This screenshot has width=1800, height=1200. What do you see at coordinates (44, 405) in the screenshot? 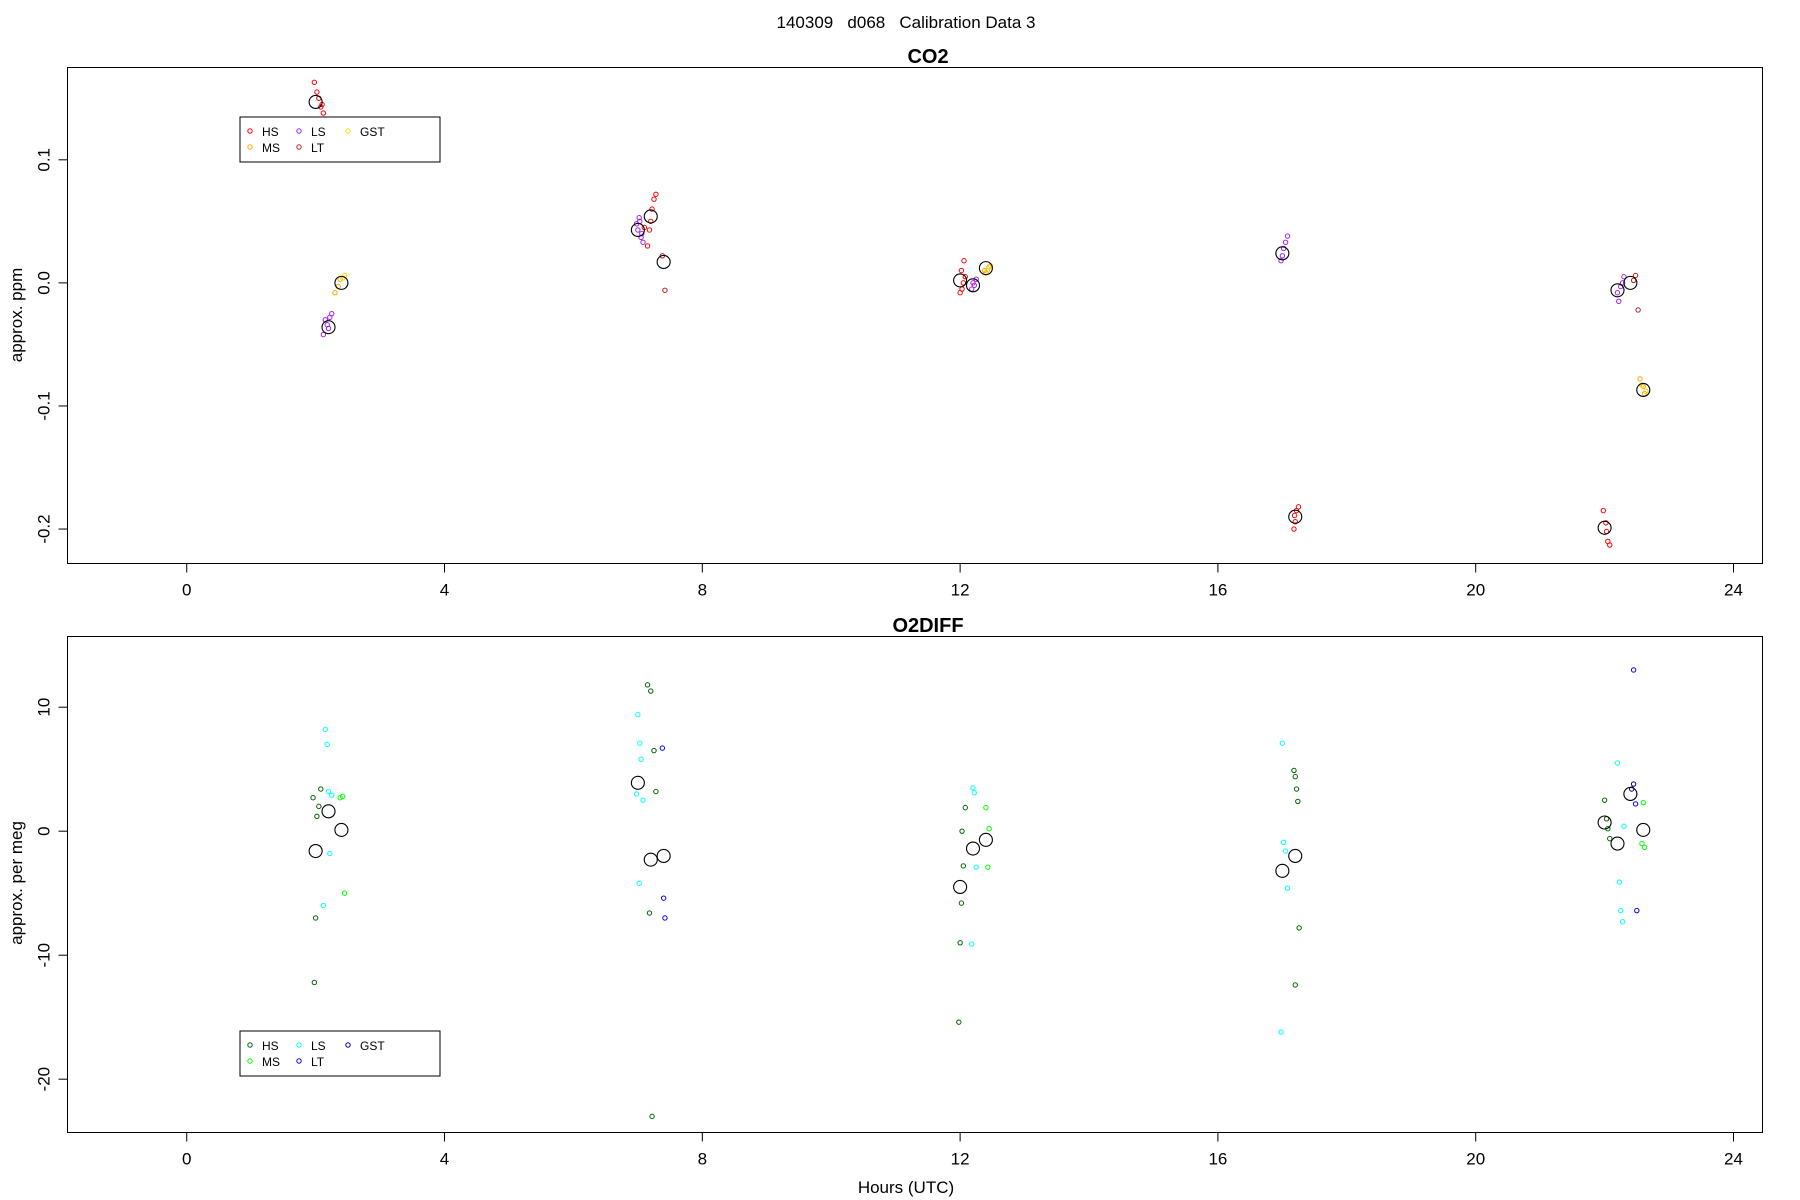
I see `co2-y-tick-label: -0.1` at bounding box center [44, 405].